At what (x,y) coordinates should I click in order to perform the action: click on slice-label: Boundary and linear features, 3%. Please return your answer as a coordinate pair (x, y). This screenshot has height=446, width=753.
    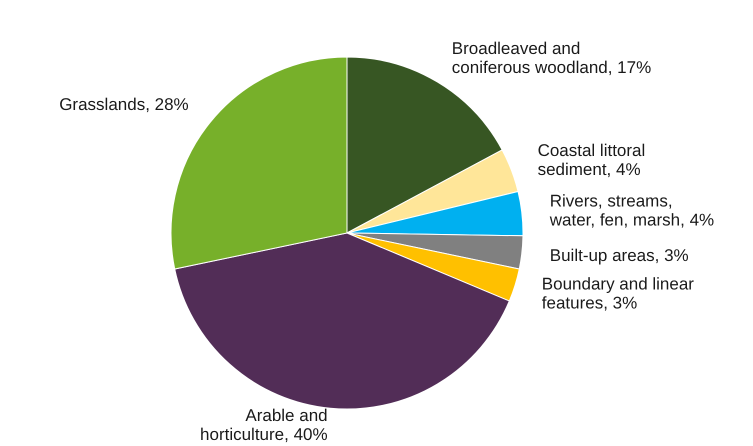
    Looking at the image, I should click on (618, 293).